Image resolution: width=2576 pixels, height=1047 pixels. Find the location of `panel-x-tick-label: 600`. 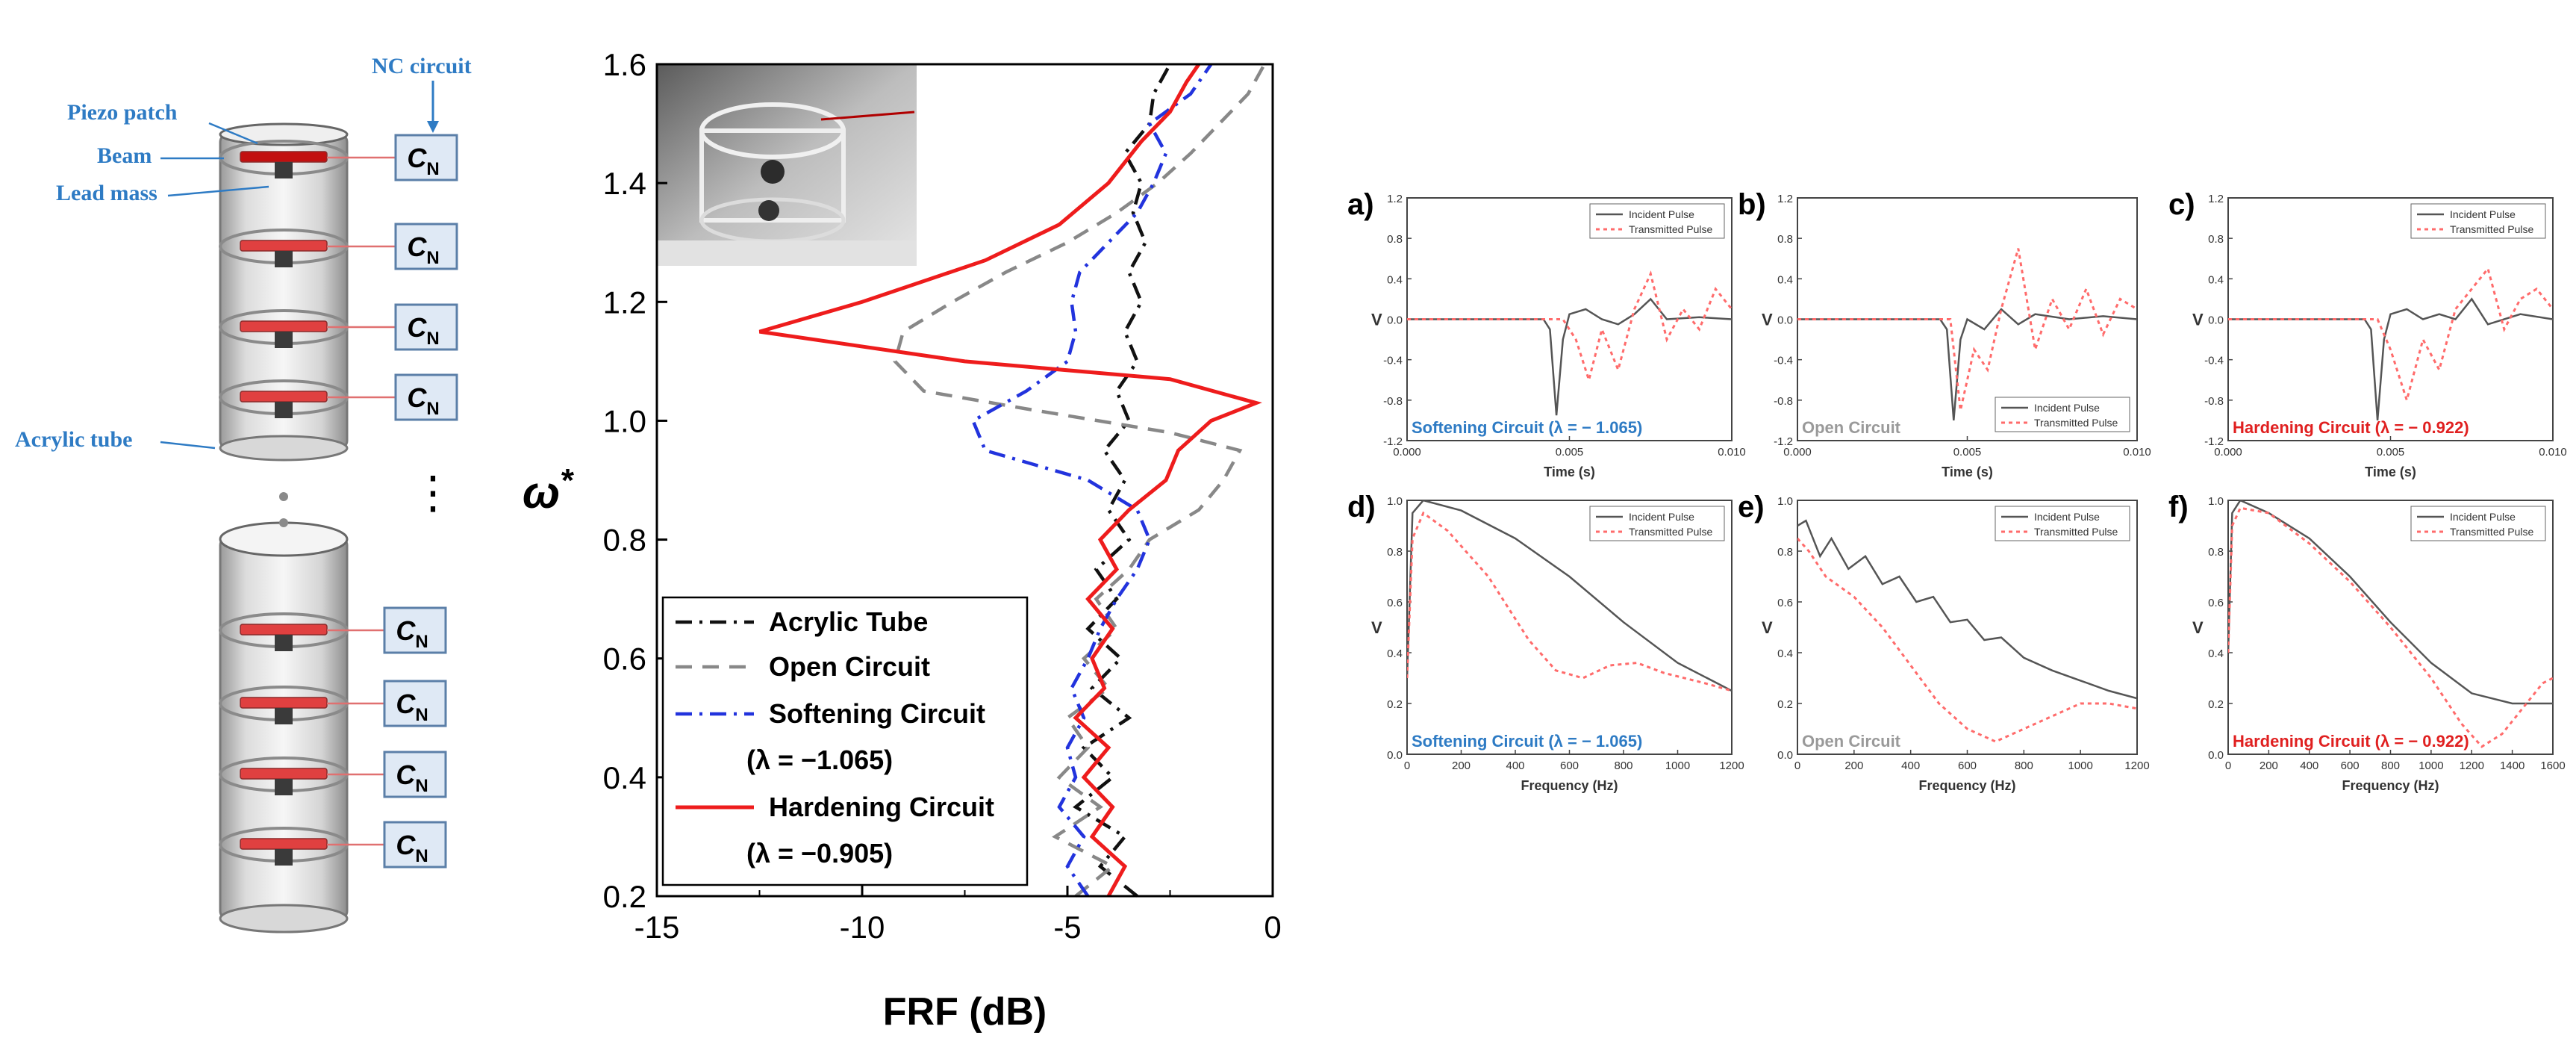

panel-x-tick-label: 600 is located at coordinates (1967, 765).